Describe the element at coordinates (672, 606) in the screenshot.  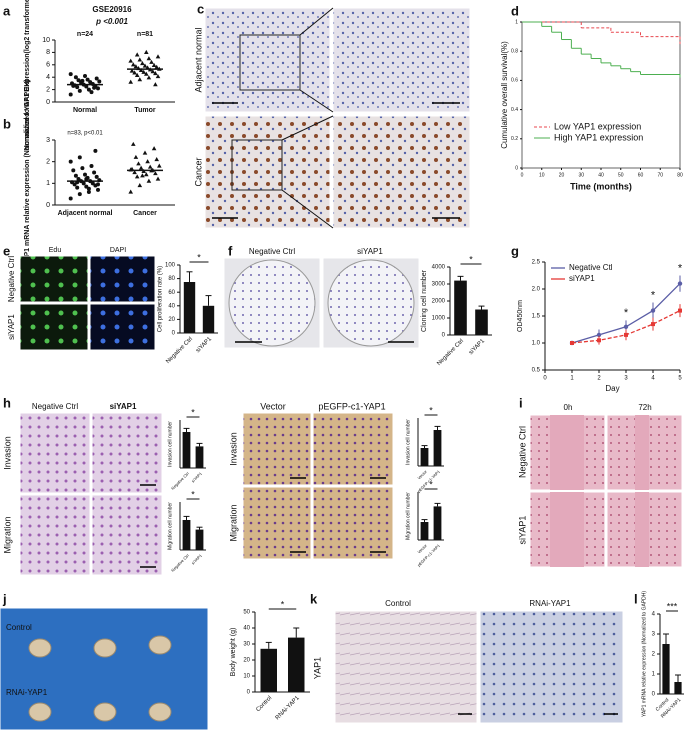
I see `significance: ***` at that location.